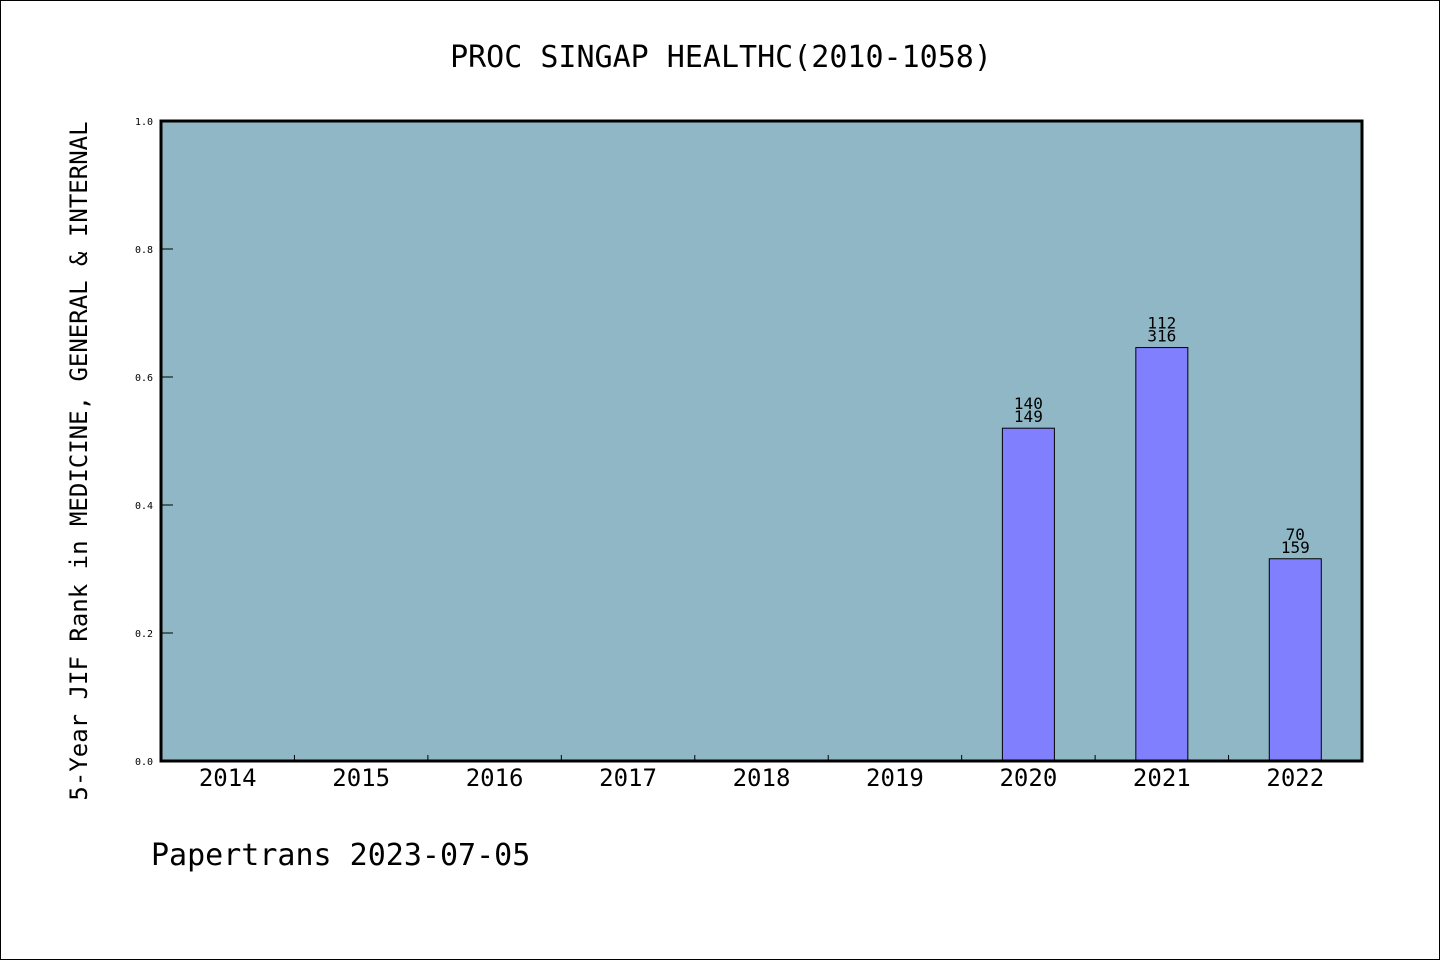 The image size is (1440, 961). I want to click on y-axis-ticks: 0.0 0.2 0.4 0.6 0.8 1.0, so click(154, 442).